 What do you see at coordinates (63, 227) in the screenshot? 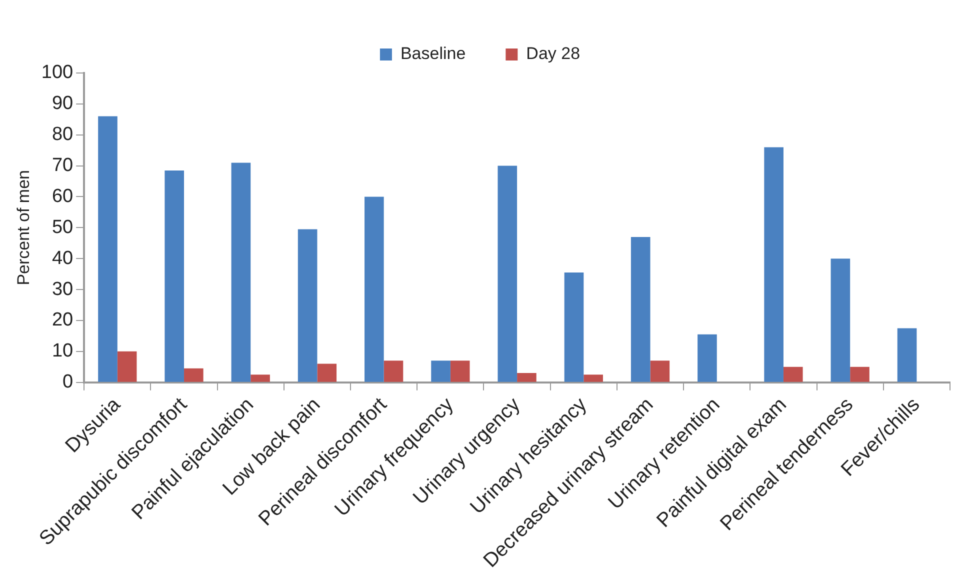
I see `y-tick-label: 50` at bounding box center [63, 227].